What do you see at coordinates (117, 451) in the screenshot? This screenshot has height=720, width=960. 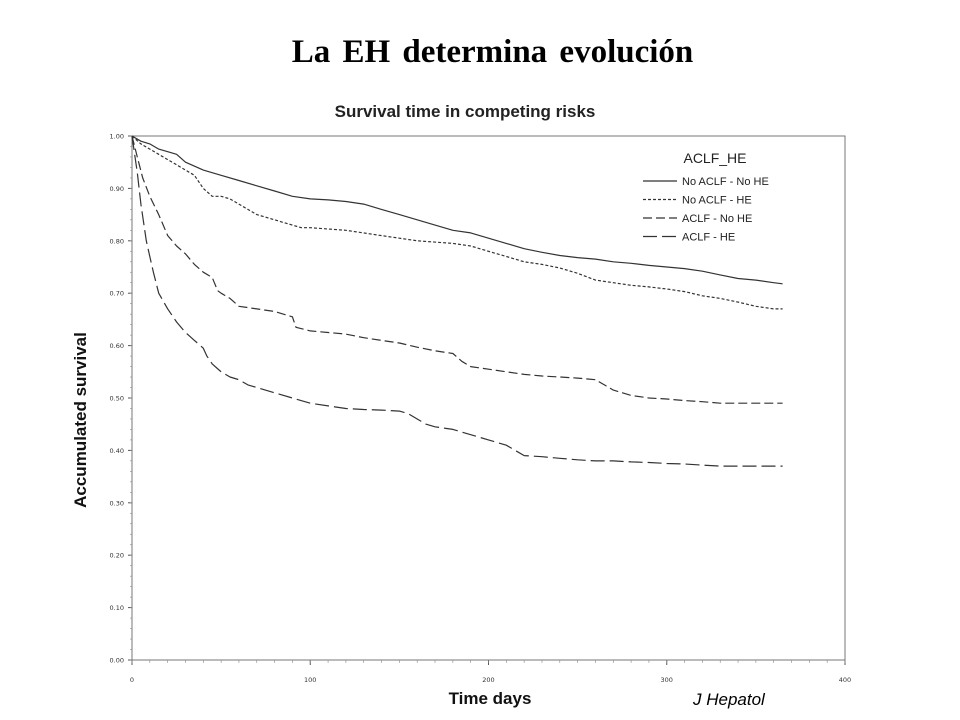 I see `y-tick-label: 0.40` at bounding box center [117, 451].